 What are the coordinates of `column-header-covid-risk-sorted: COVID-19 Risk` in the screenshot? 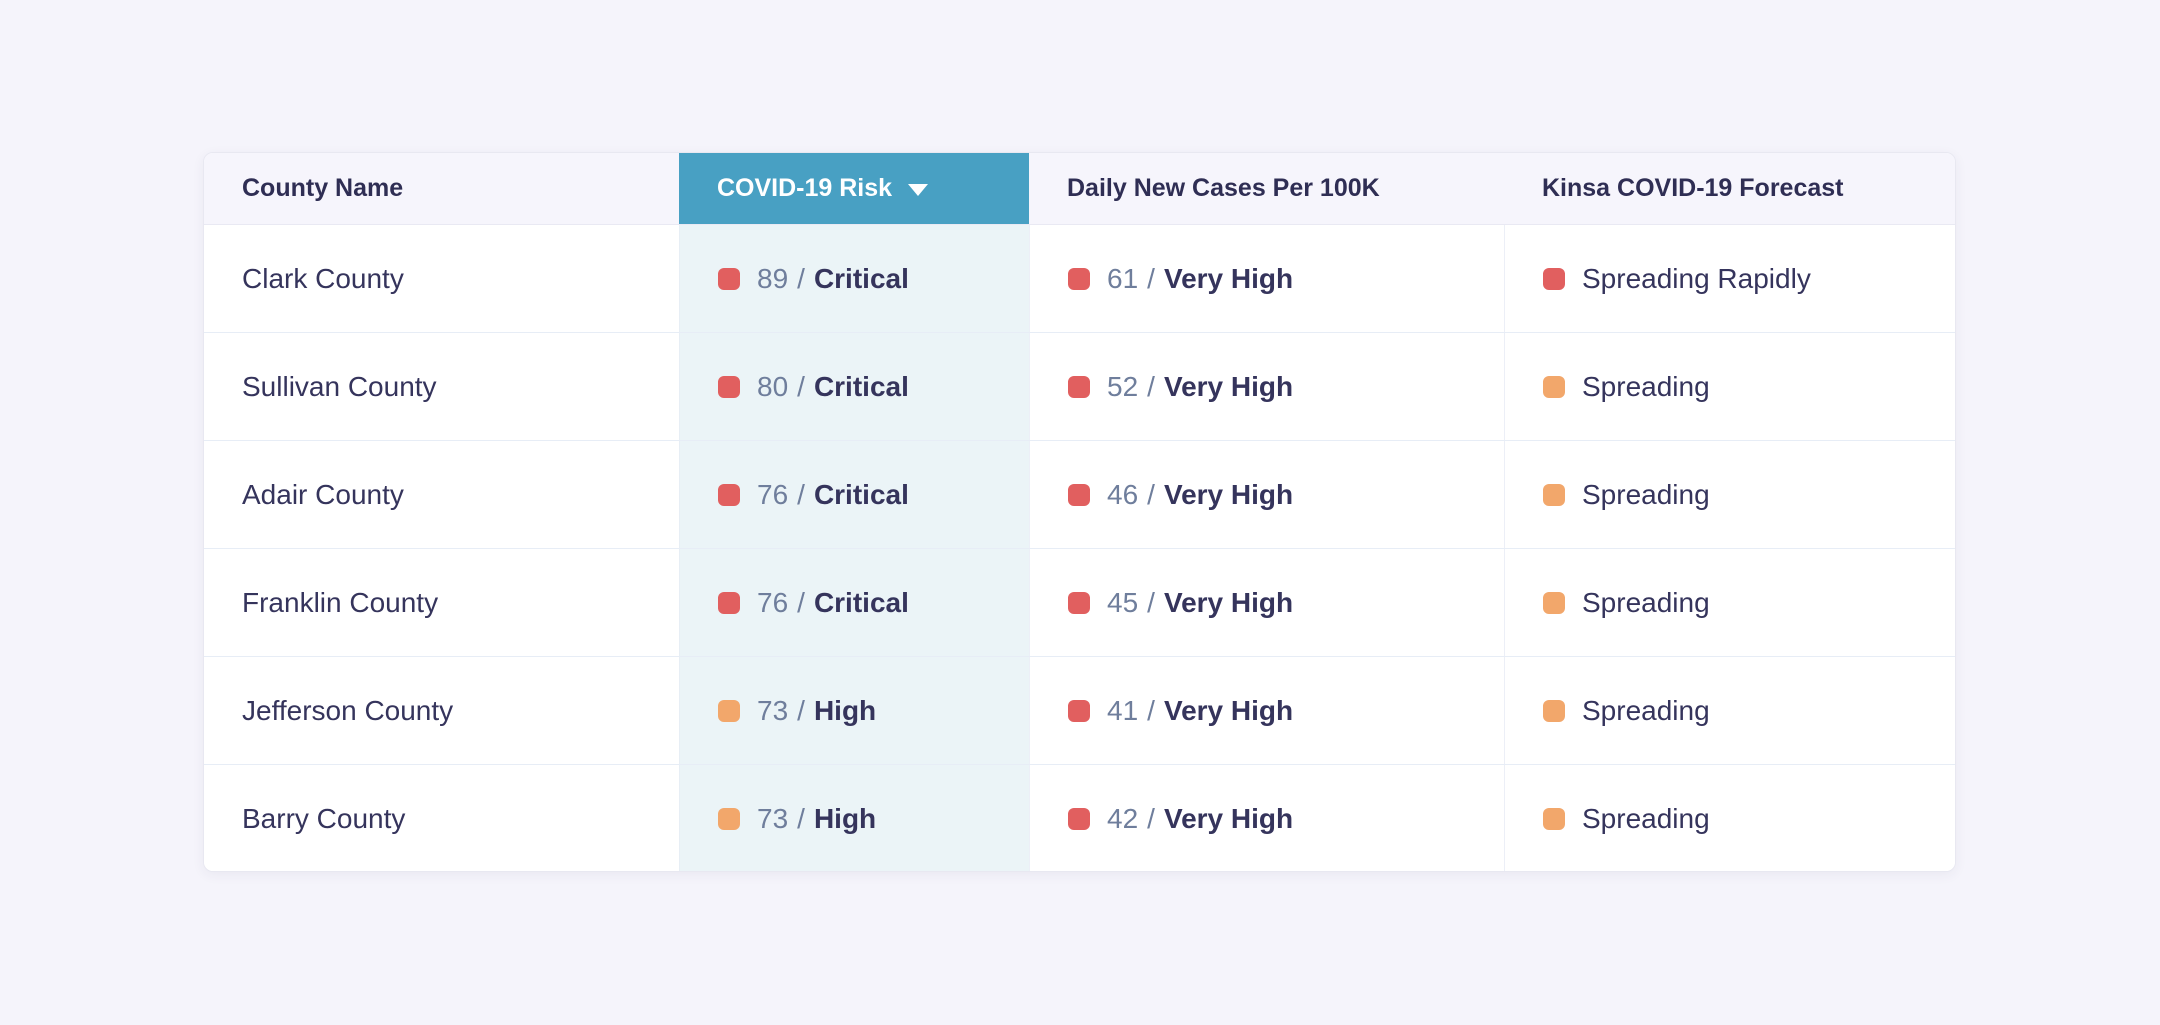 It's located at (854, 188).